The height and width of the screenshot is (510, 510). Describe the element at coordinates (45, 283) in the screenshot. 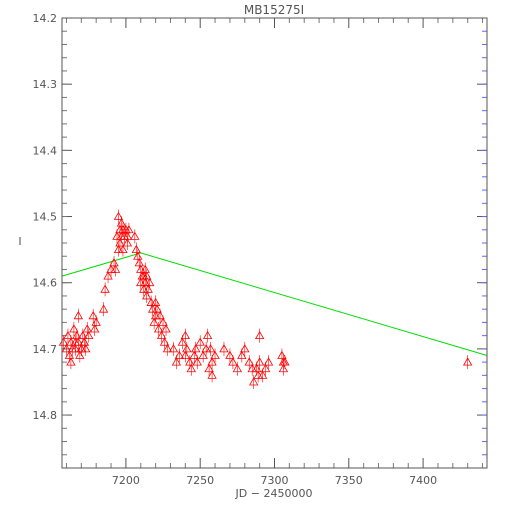

I see `y-tick-label: 14.6` at that location.